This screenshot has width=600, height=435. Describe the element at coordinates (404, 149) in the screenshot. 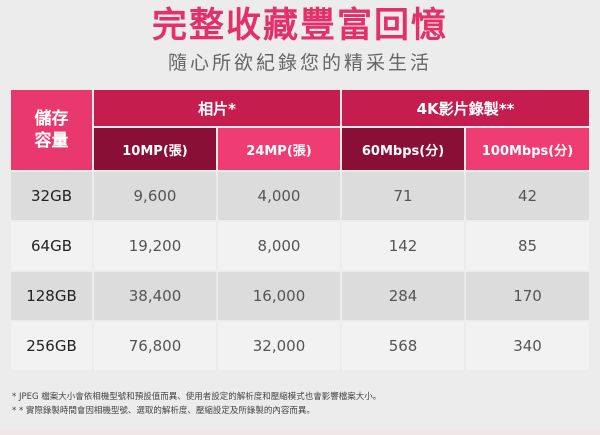

I see `column-header-60mbps: 60Mbps(分)` at that location.